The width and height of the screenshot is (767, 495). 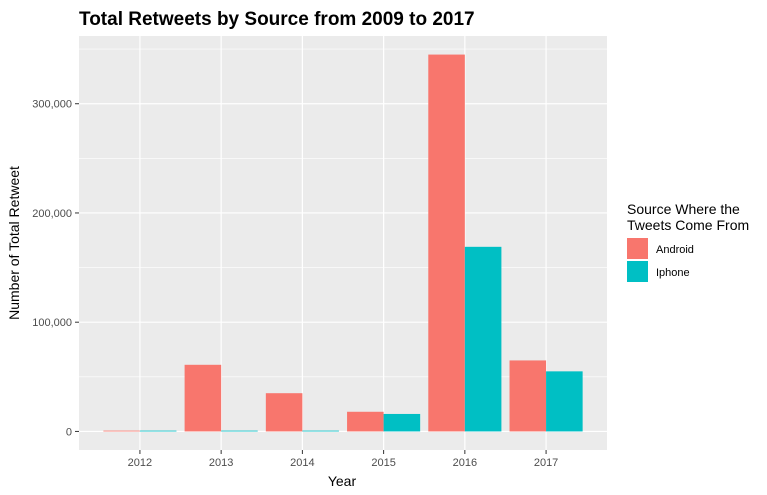 I want to click on bar-iphone-2016, so click(x=483, y=339).